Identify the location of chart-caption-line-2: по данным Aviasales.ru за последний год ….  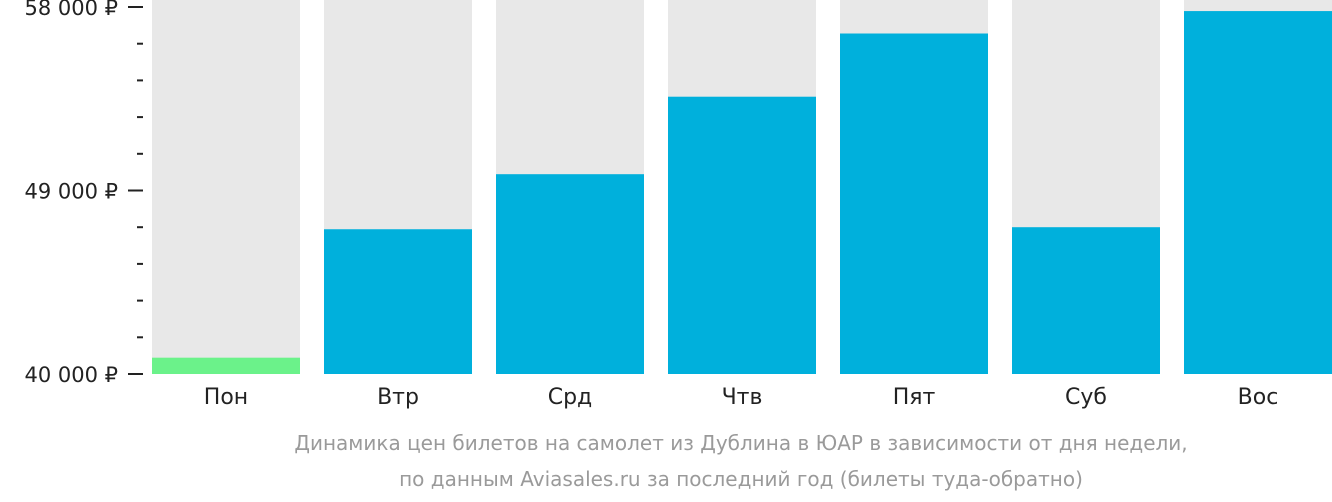
(741, 479).